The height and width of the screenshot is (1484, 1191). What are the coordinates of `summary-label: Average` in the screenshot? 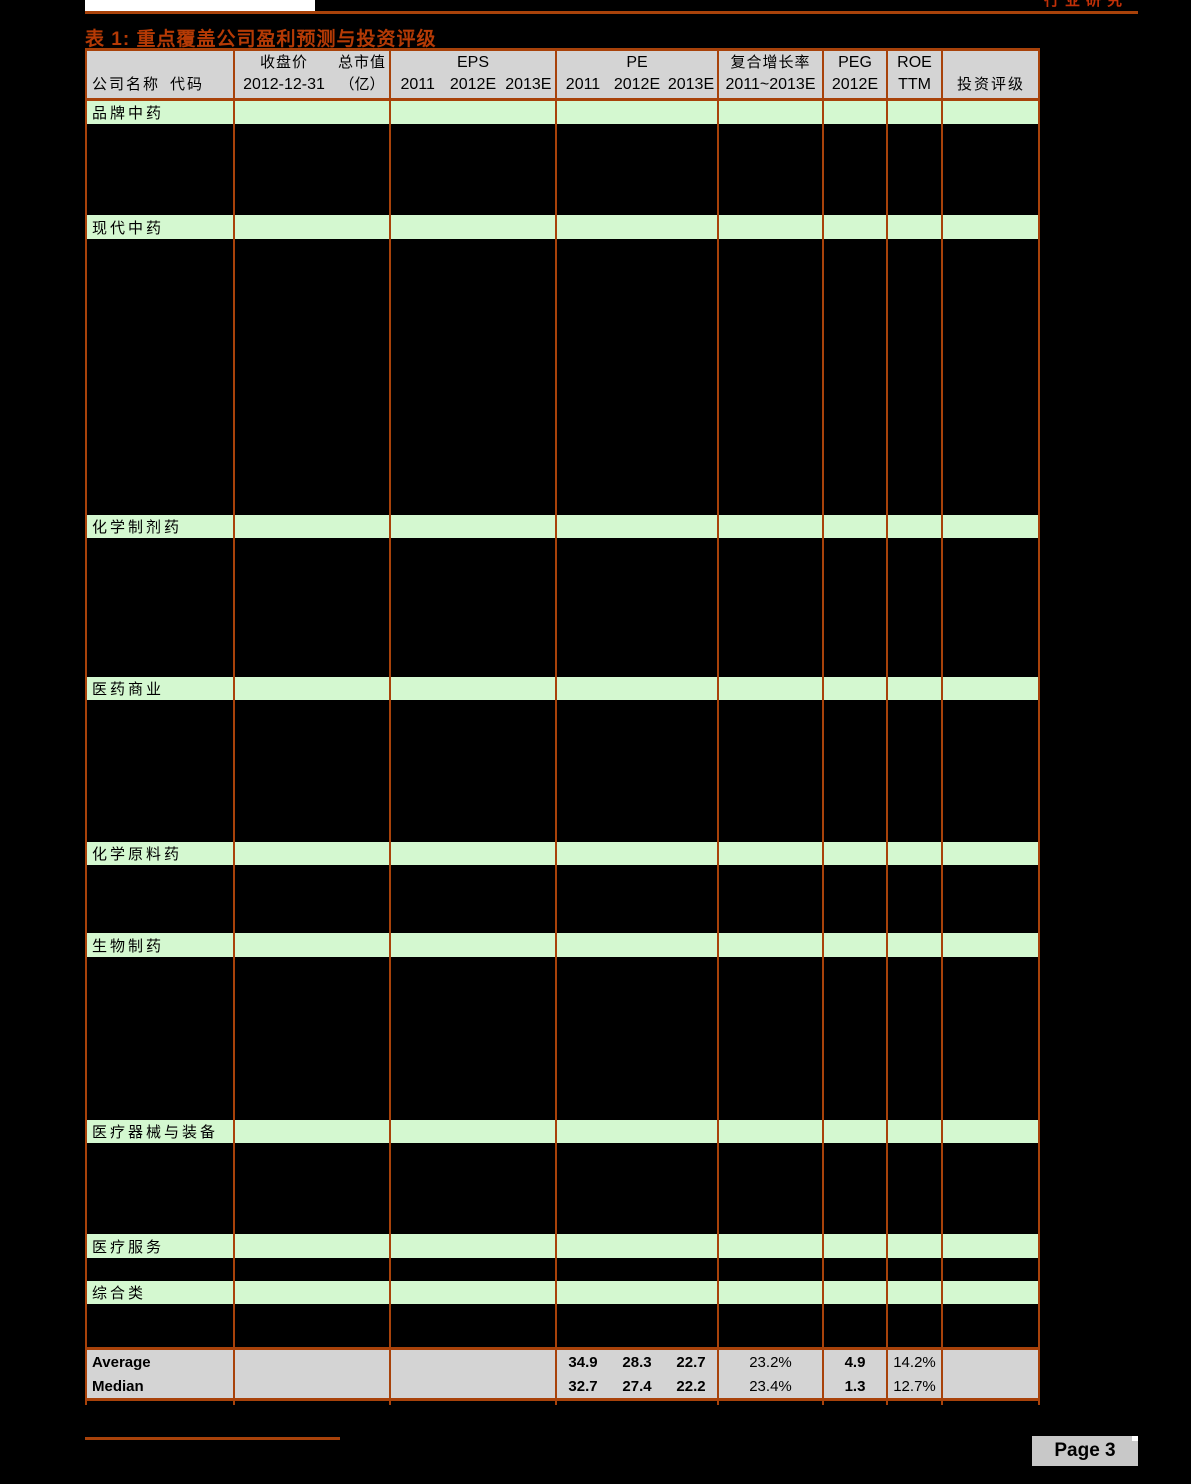 It's located at (121, 1362).